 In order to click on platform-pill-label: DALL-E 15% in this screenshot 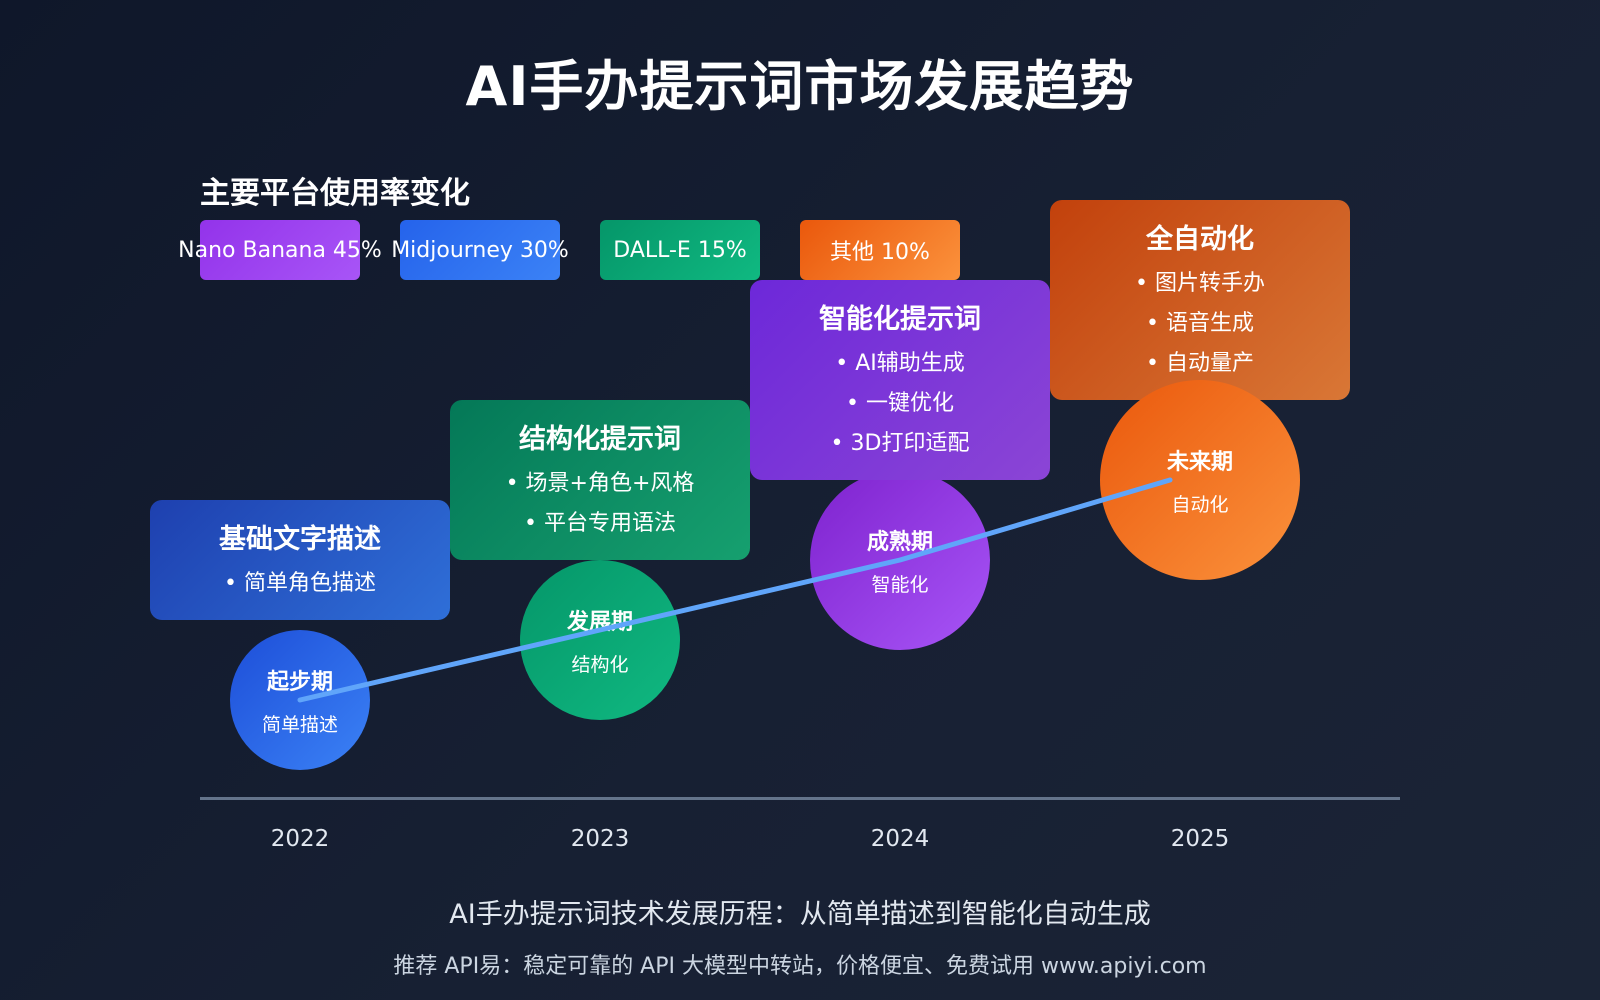, I will do `click(680, 250)`.